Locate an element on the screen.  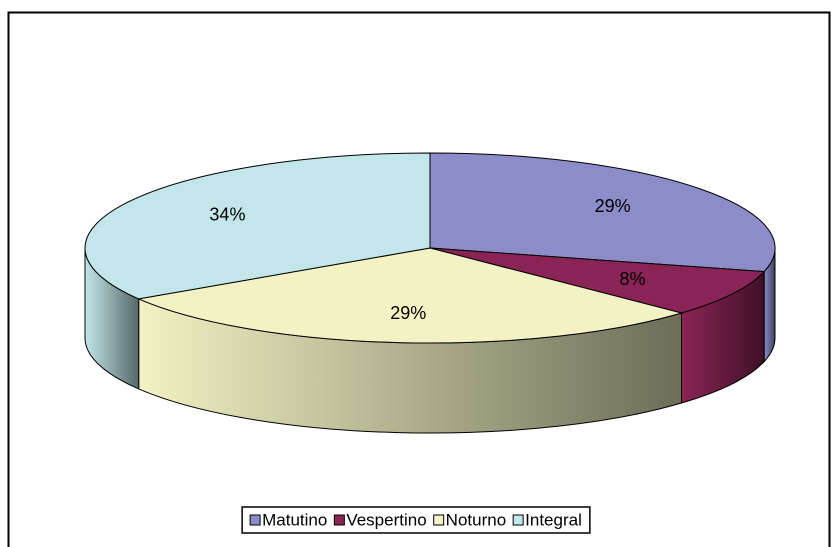
legend-box is located at coordinates (416, 520).